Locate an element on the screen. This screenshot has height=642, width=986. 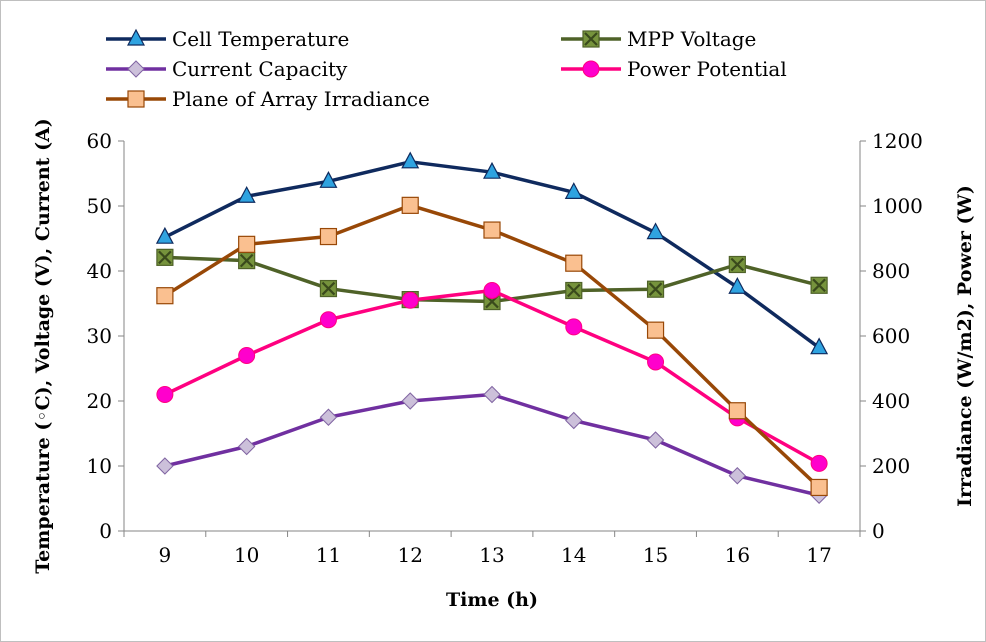
y-left-tick-label: 50 is located at coordinates (99, 206).